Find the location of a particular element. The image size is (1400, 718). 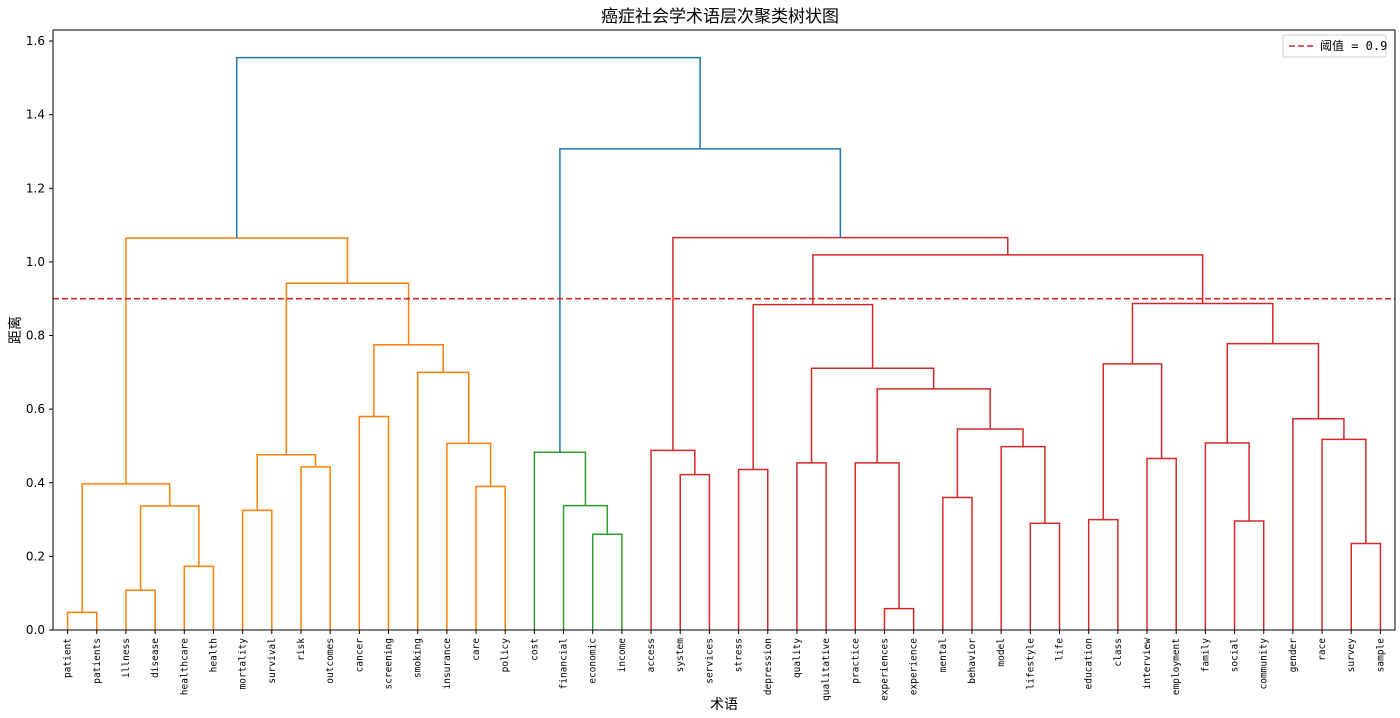

x-tick-label-education: education is located at coordinates (1089, 663).